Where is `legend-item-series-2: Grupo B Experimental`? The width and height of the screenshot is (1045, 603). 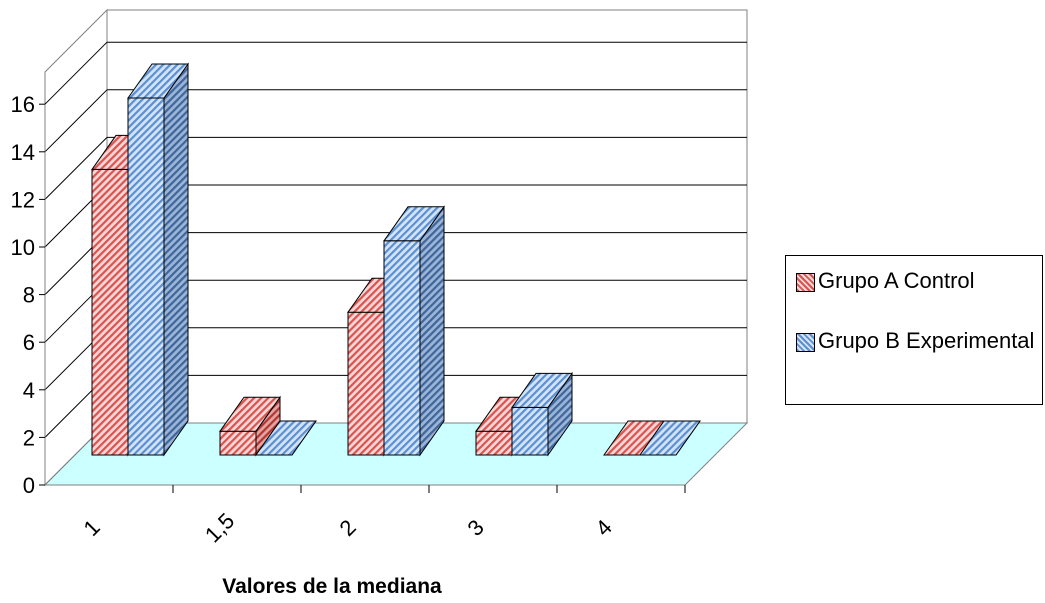 legend-item-series-2: Grupo B Experimental is located at coordinates (920, 341).